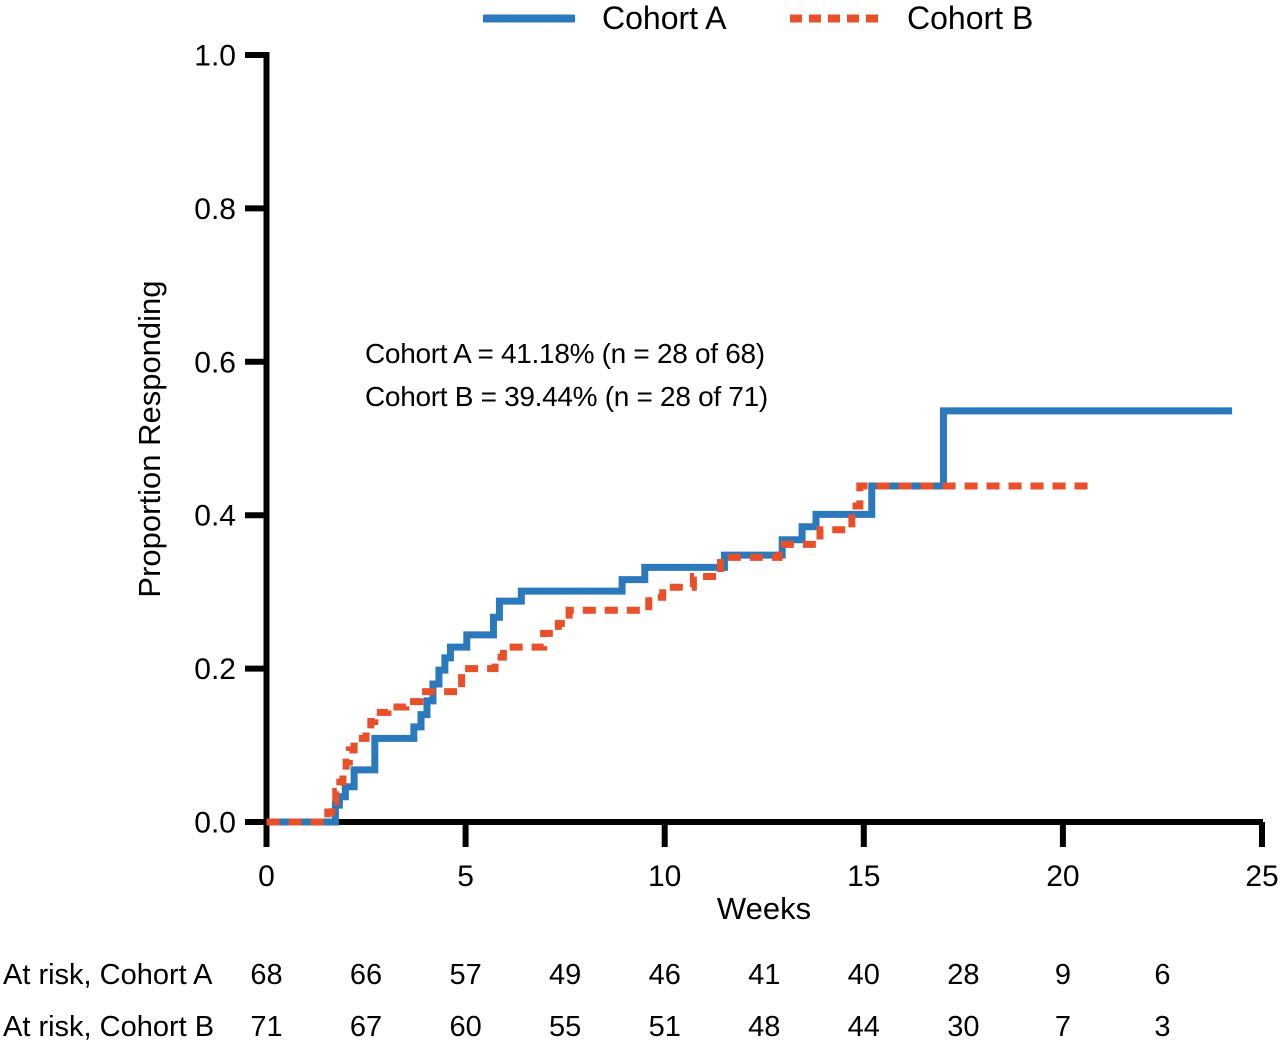 This screenshot has width=1280, height=1044. Describe the element at coordinates (565, 353) in the screenshot. I see `annotation-line-cohort-a: Cohort A = 41.18% (n = 28 of 68)` at that location.